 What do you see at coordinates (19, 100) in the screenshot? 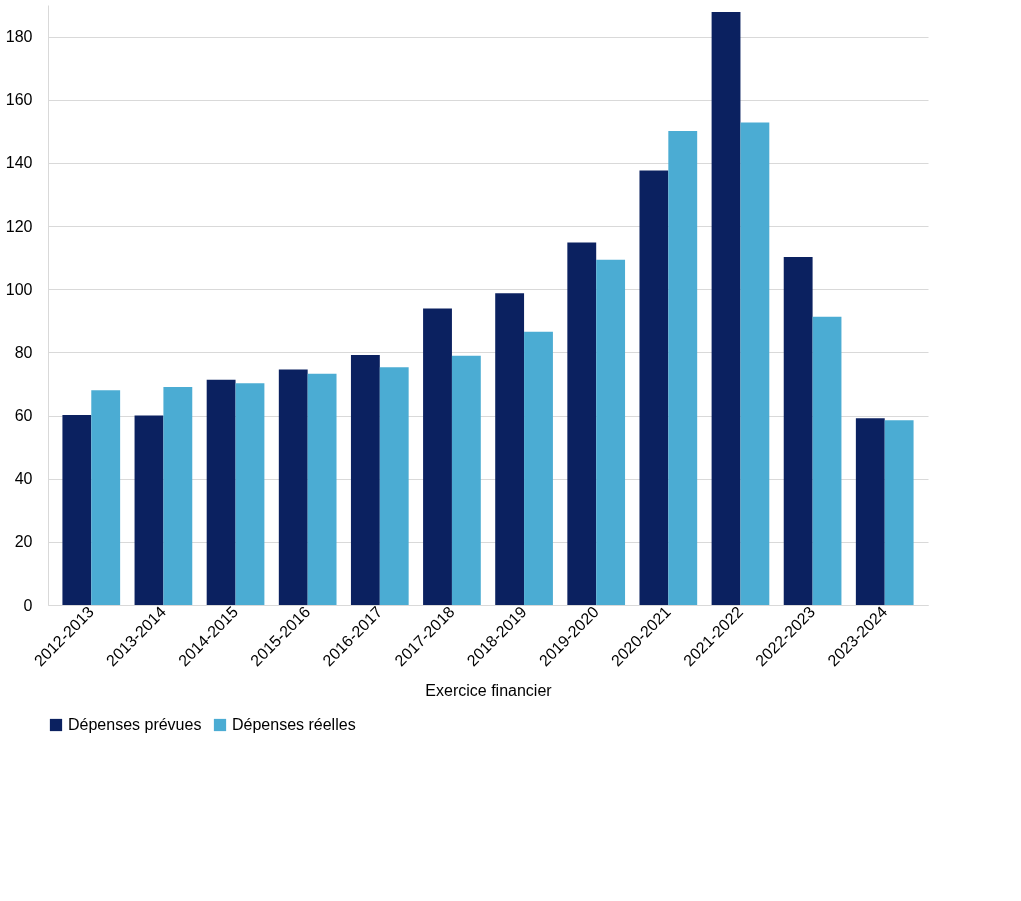
I see `y-tick-label: 160` at bounding box center [19, 100].